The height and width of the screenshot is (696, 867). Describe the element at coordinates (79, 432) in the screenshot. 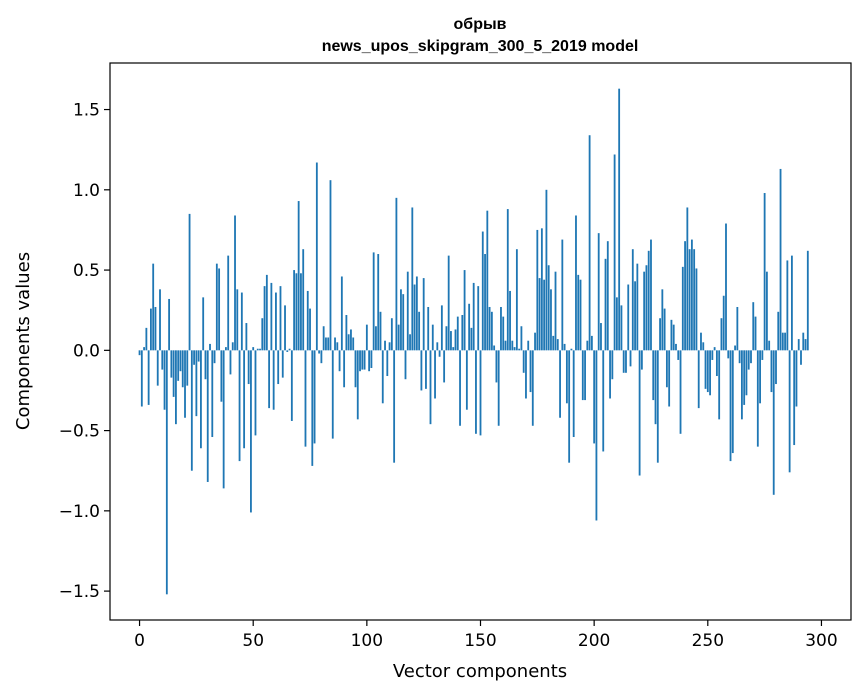

I see `y-tick-label: −0.5` at that location.